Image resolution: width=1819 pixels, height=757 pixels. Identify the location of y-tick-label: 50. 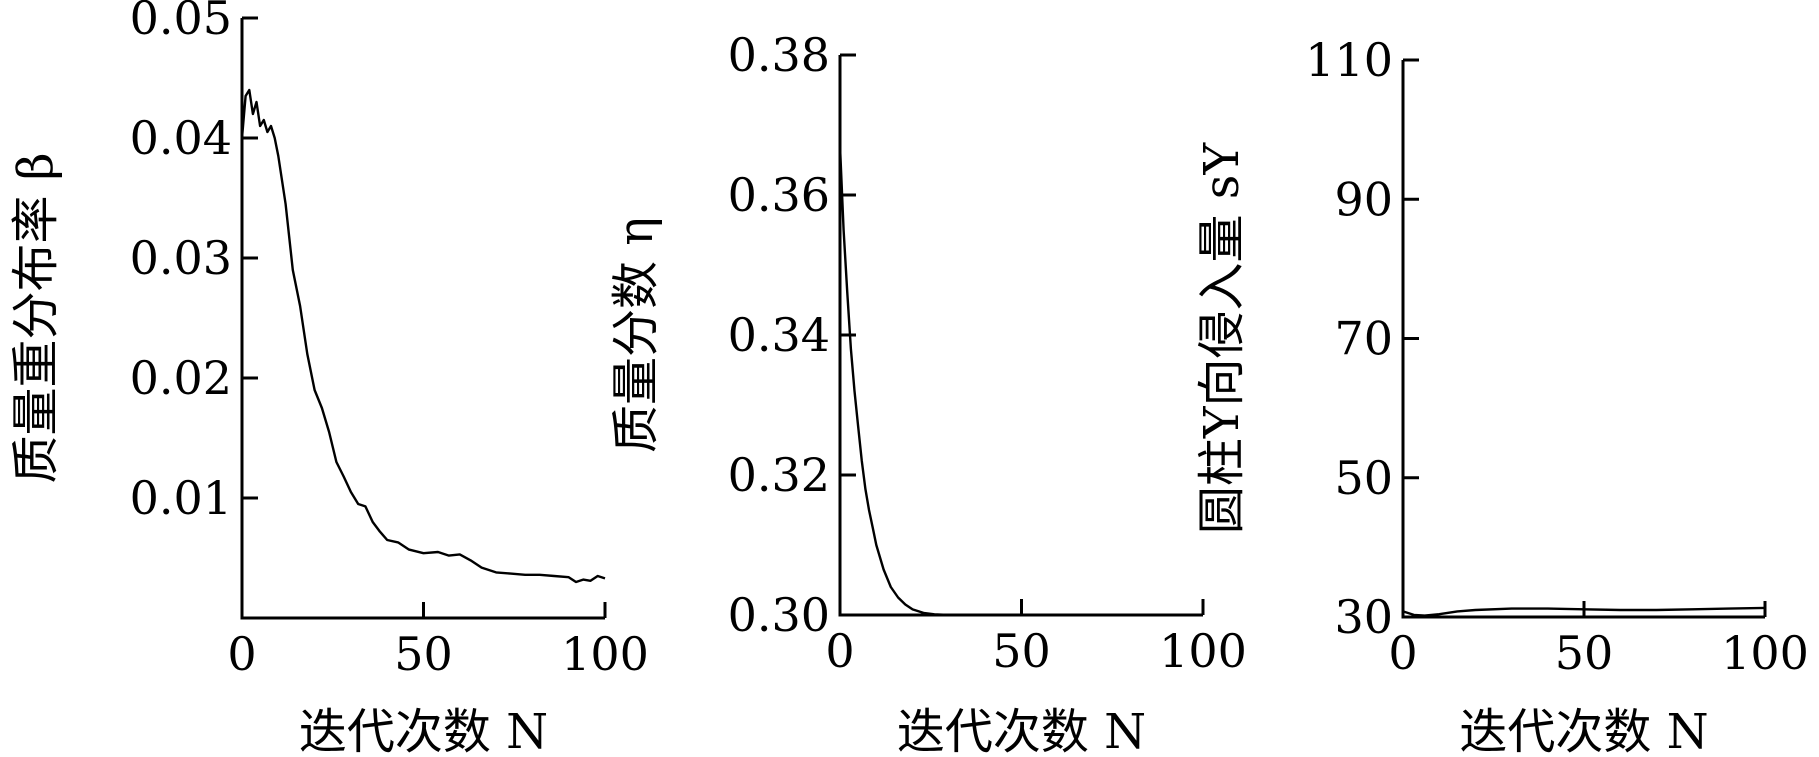
(1363, 478).